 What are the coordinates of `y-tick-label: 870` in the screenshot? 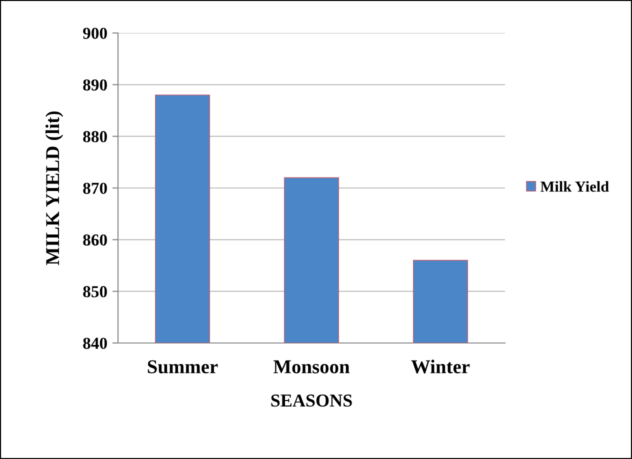 It's located at (95, 188).